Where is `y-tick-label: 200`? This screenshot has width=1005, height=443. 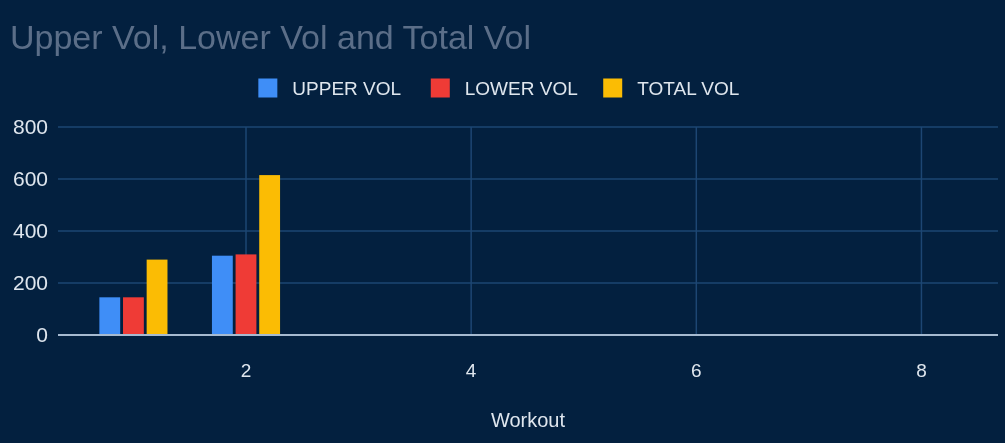
y-tick-label: 200 is located at coordinates (30, 283).